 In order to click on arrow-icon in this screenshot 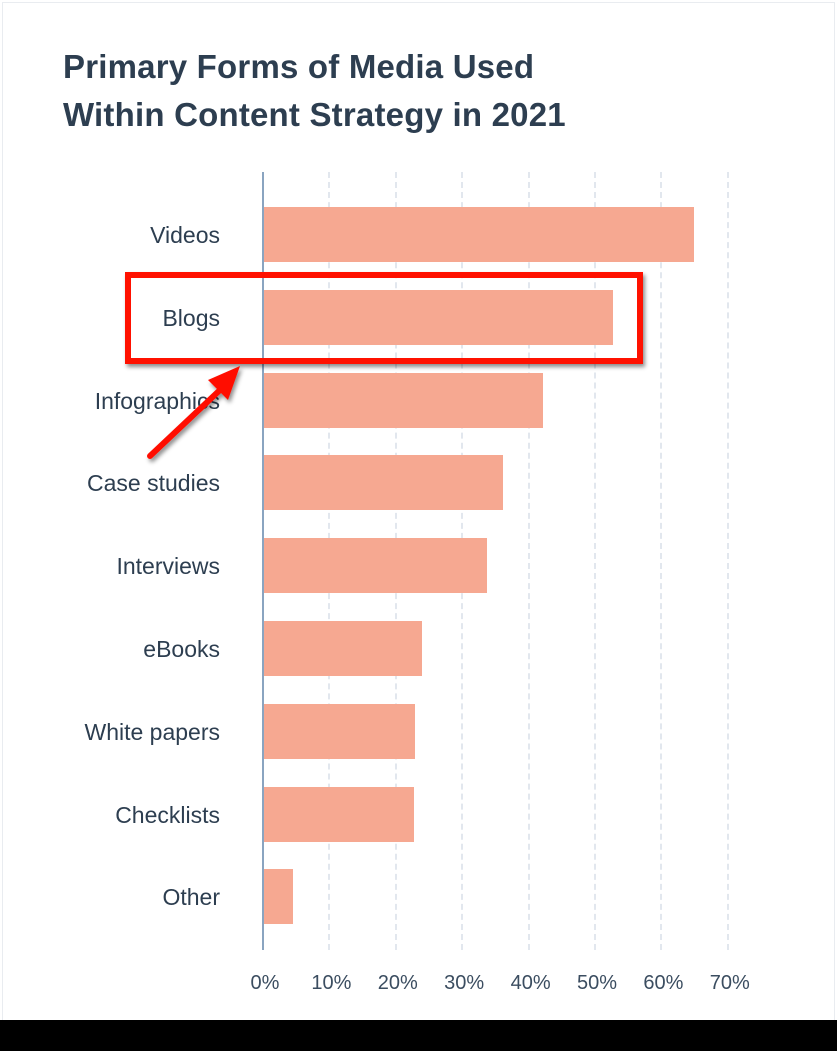, I will do `click(193, 412)`.